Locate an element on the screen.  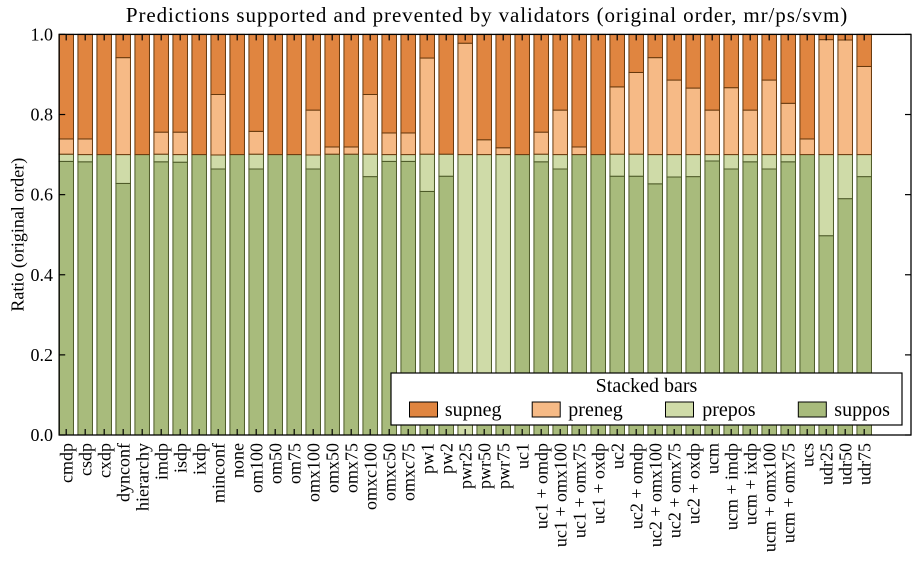
svg-text: uc1 is located at coordinates (522, 456).